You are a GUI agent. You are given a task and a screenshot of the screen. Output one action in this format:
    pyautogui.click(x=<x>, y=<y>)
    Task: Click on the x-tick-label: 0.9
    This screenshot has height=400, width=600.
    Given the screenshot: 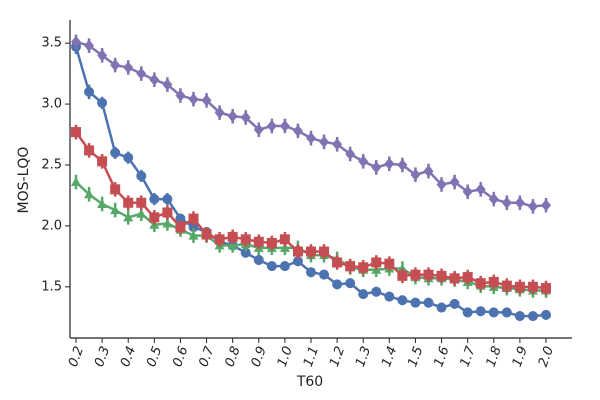 What is the action you would take?
    pyautogui.click(x=259, y=356)
    